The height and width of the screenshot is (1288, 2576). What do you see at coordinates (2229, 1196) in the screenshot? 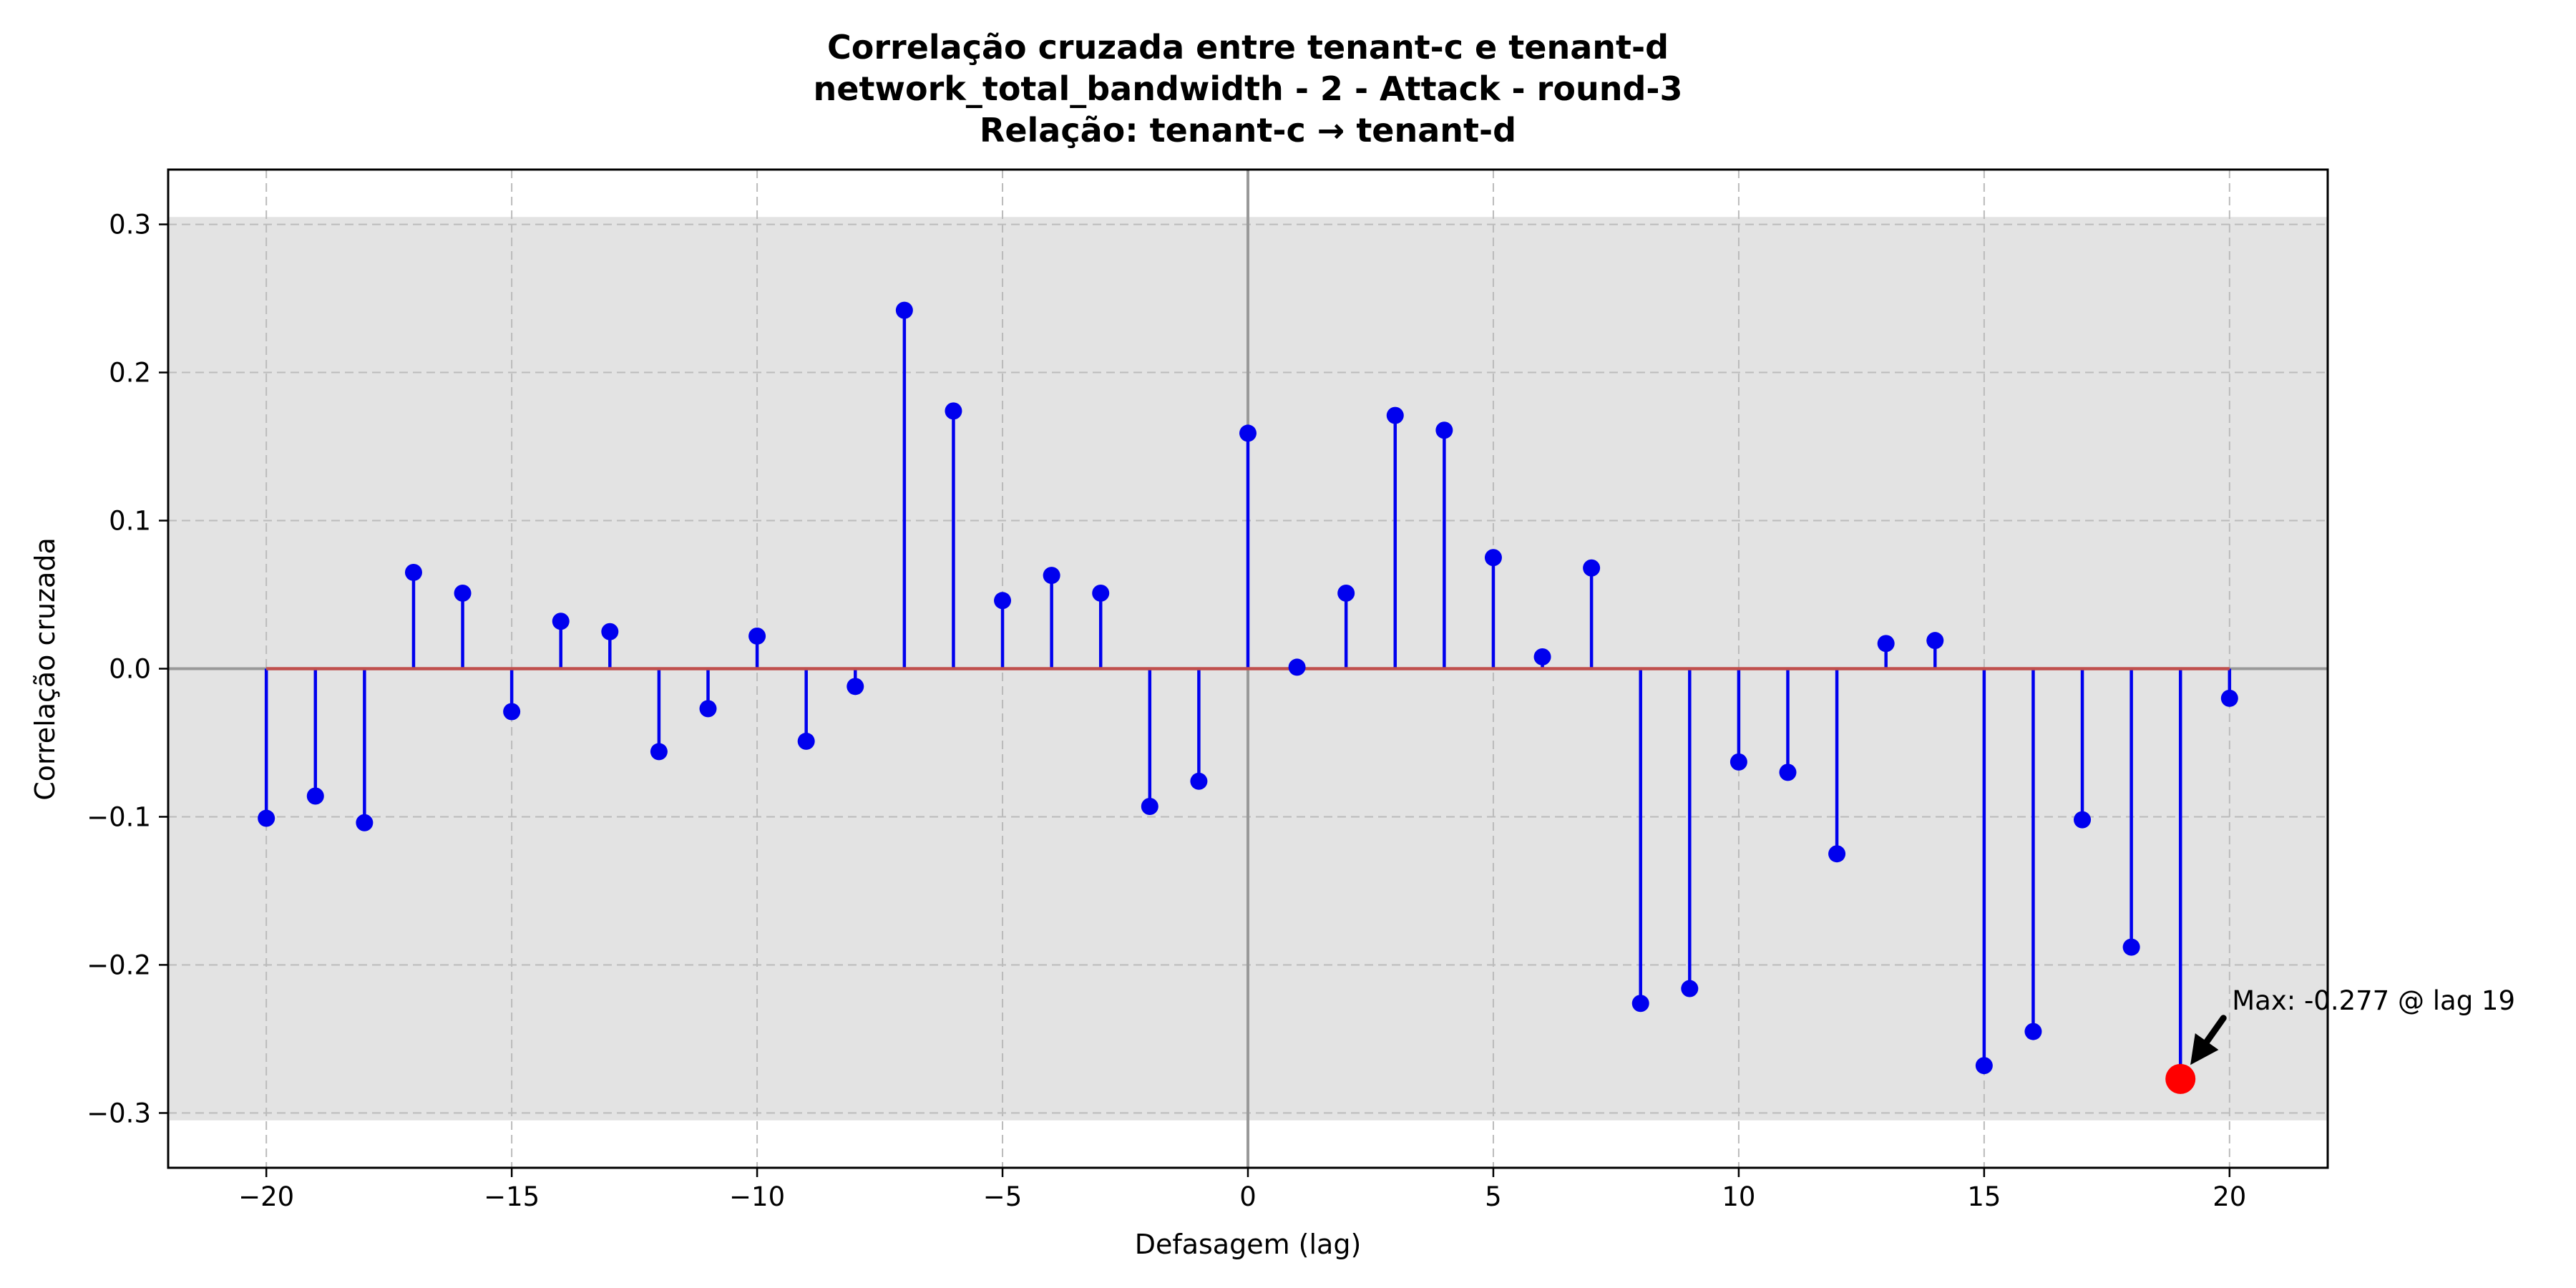
I see `x-tick-label: 20` at bounding box center [2229, 1196].